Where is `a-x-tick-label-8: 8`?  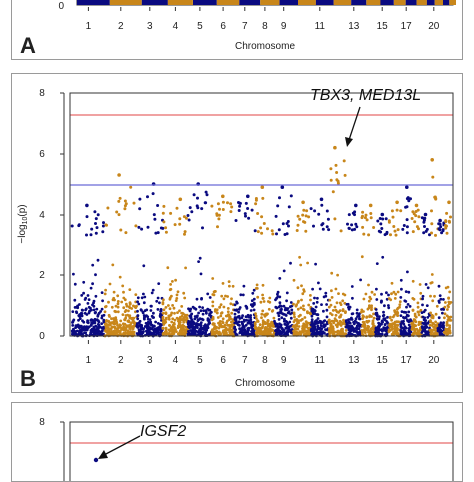 a-x-tick-label-8: 8 is located at coordinates (265, 26).